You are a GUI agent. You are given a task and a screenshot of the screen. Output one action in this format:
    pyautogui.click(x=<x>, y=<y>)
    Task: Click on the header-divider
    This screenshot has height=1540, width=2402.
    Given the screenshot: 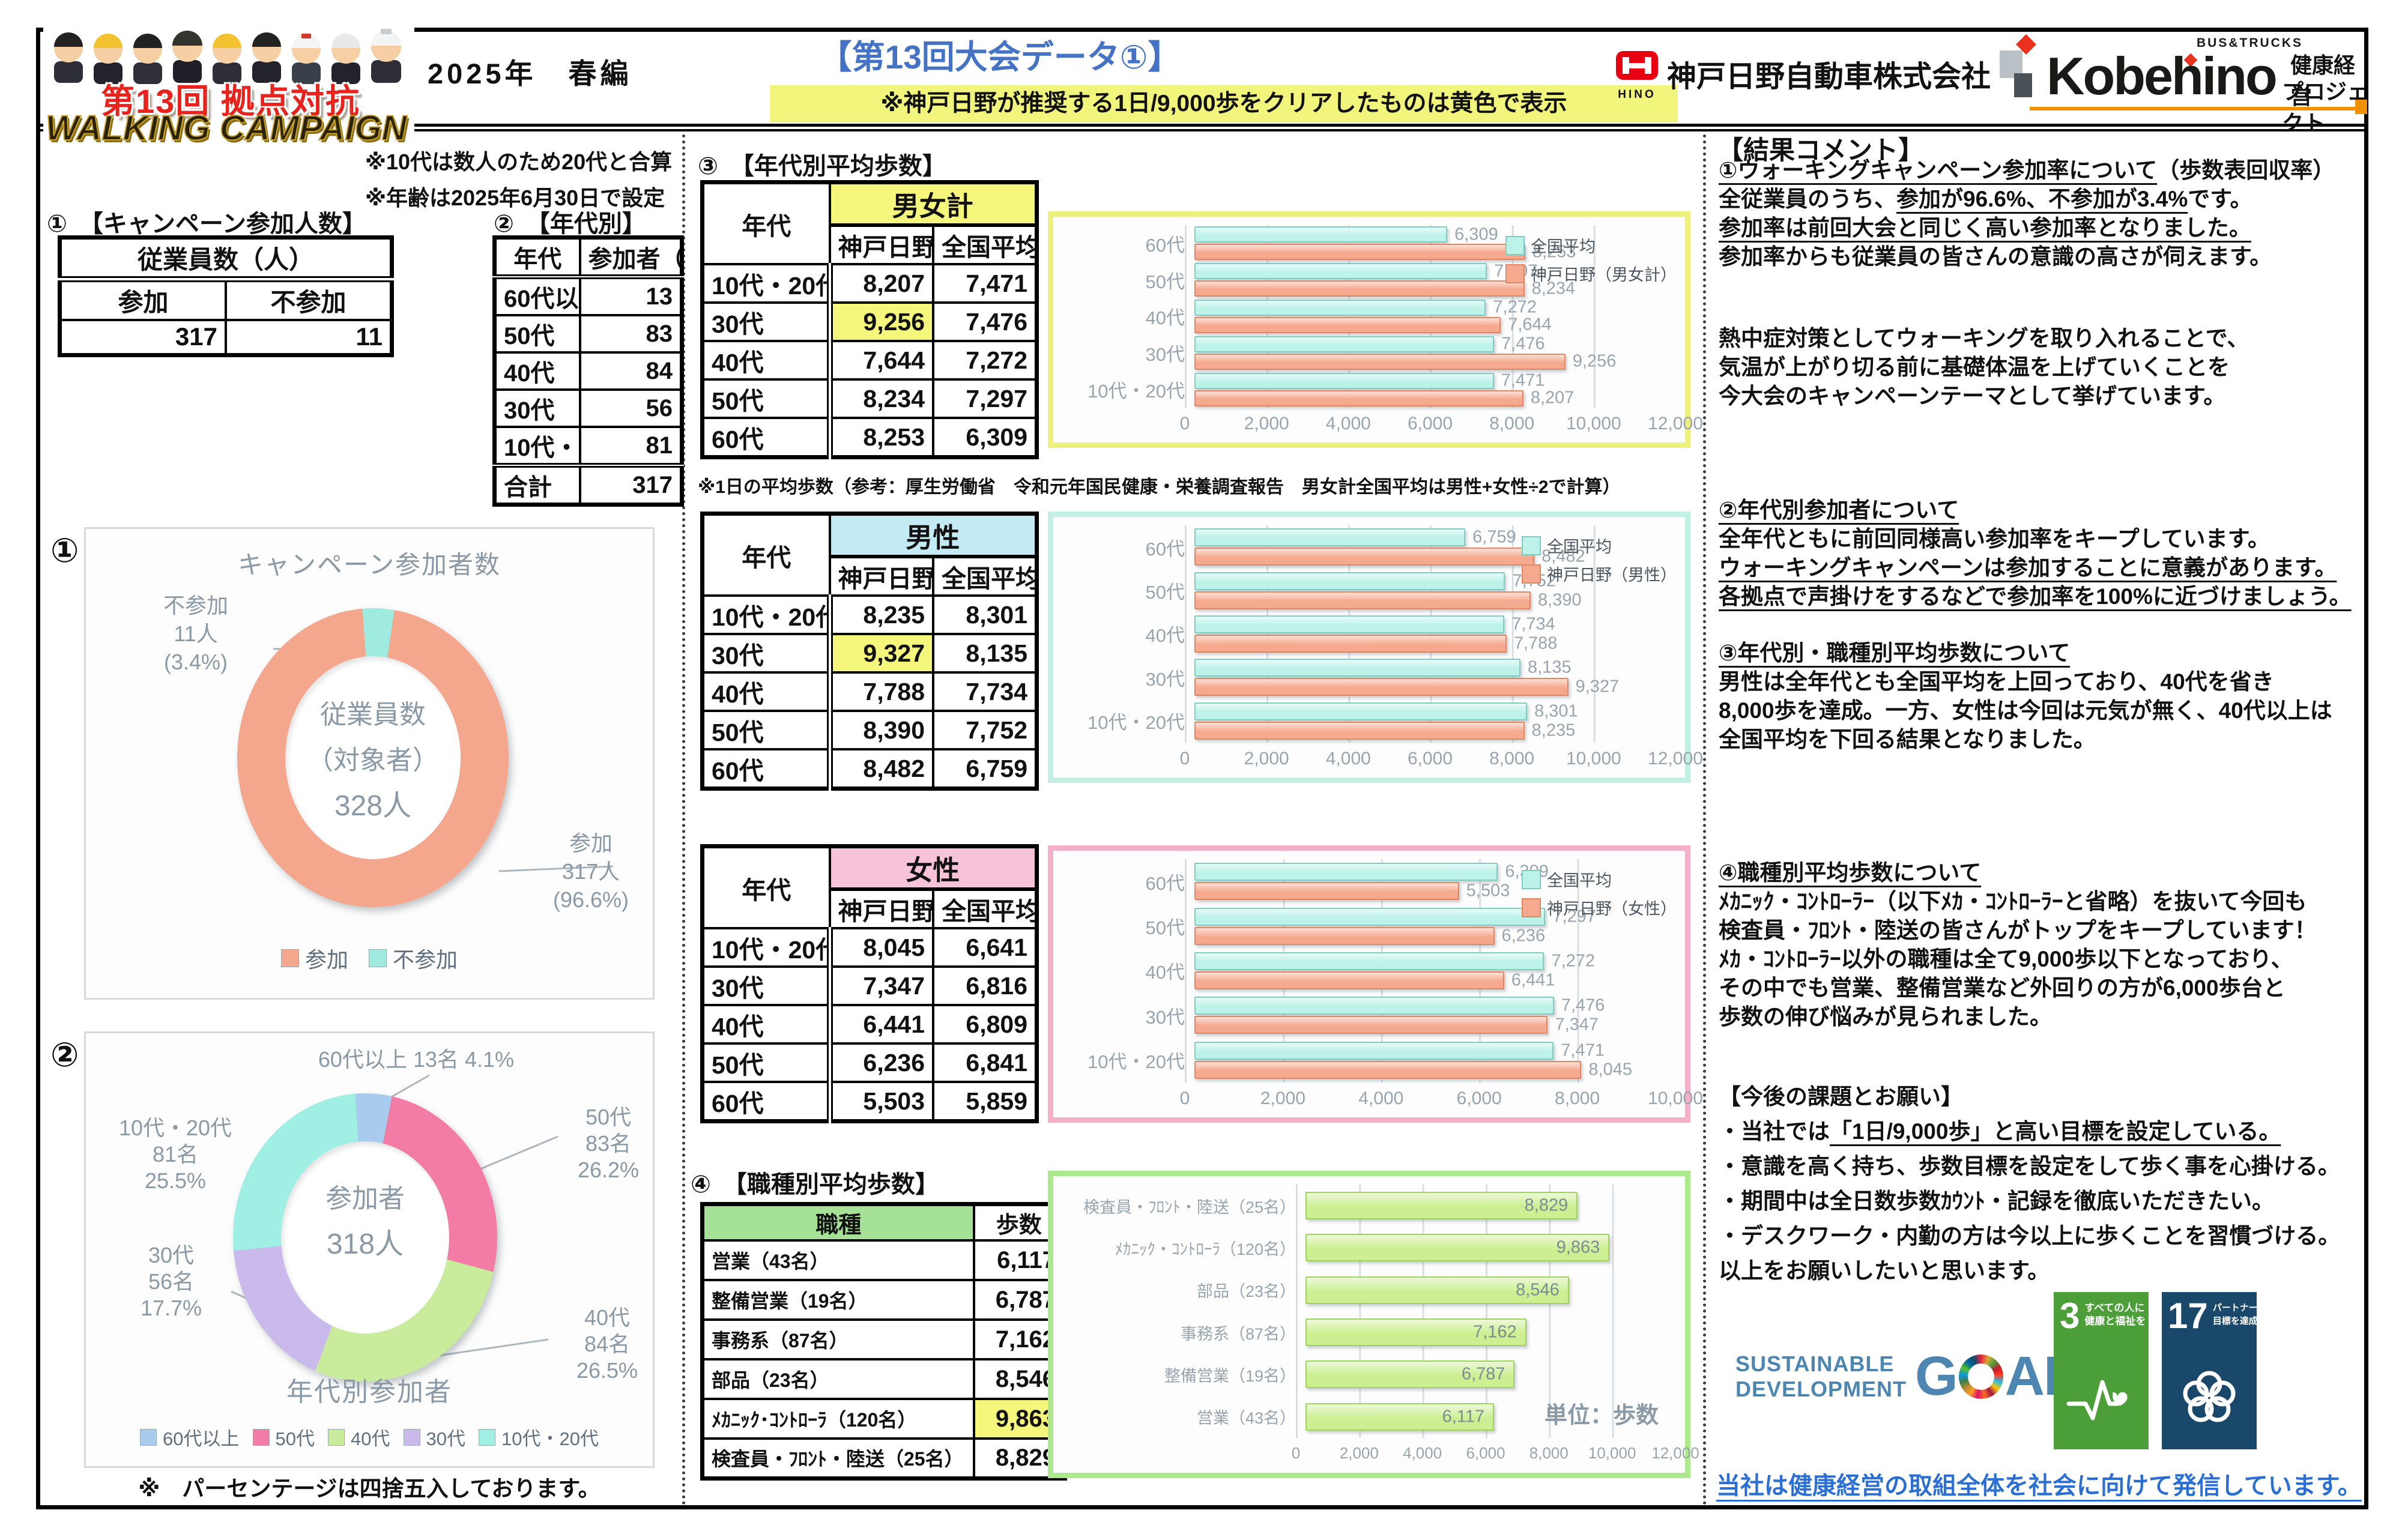 What is the action you would take?
    pyautogui.click(x=1202, y=127)
    